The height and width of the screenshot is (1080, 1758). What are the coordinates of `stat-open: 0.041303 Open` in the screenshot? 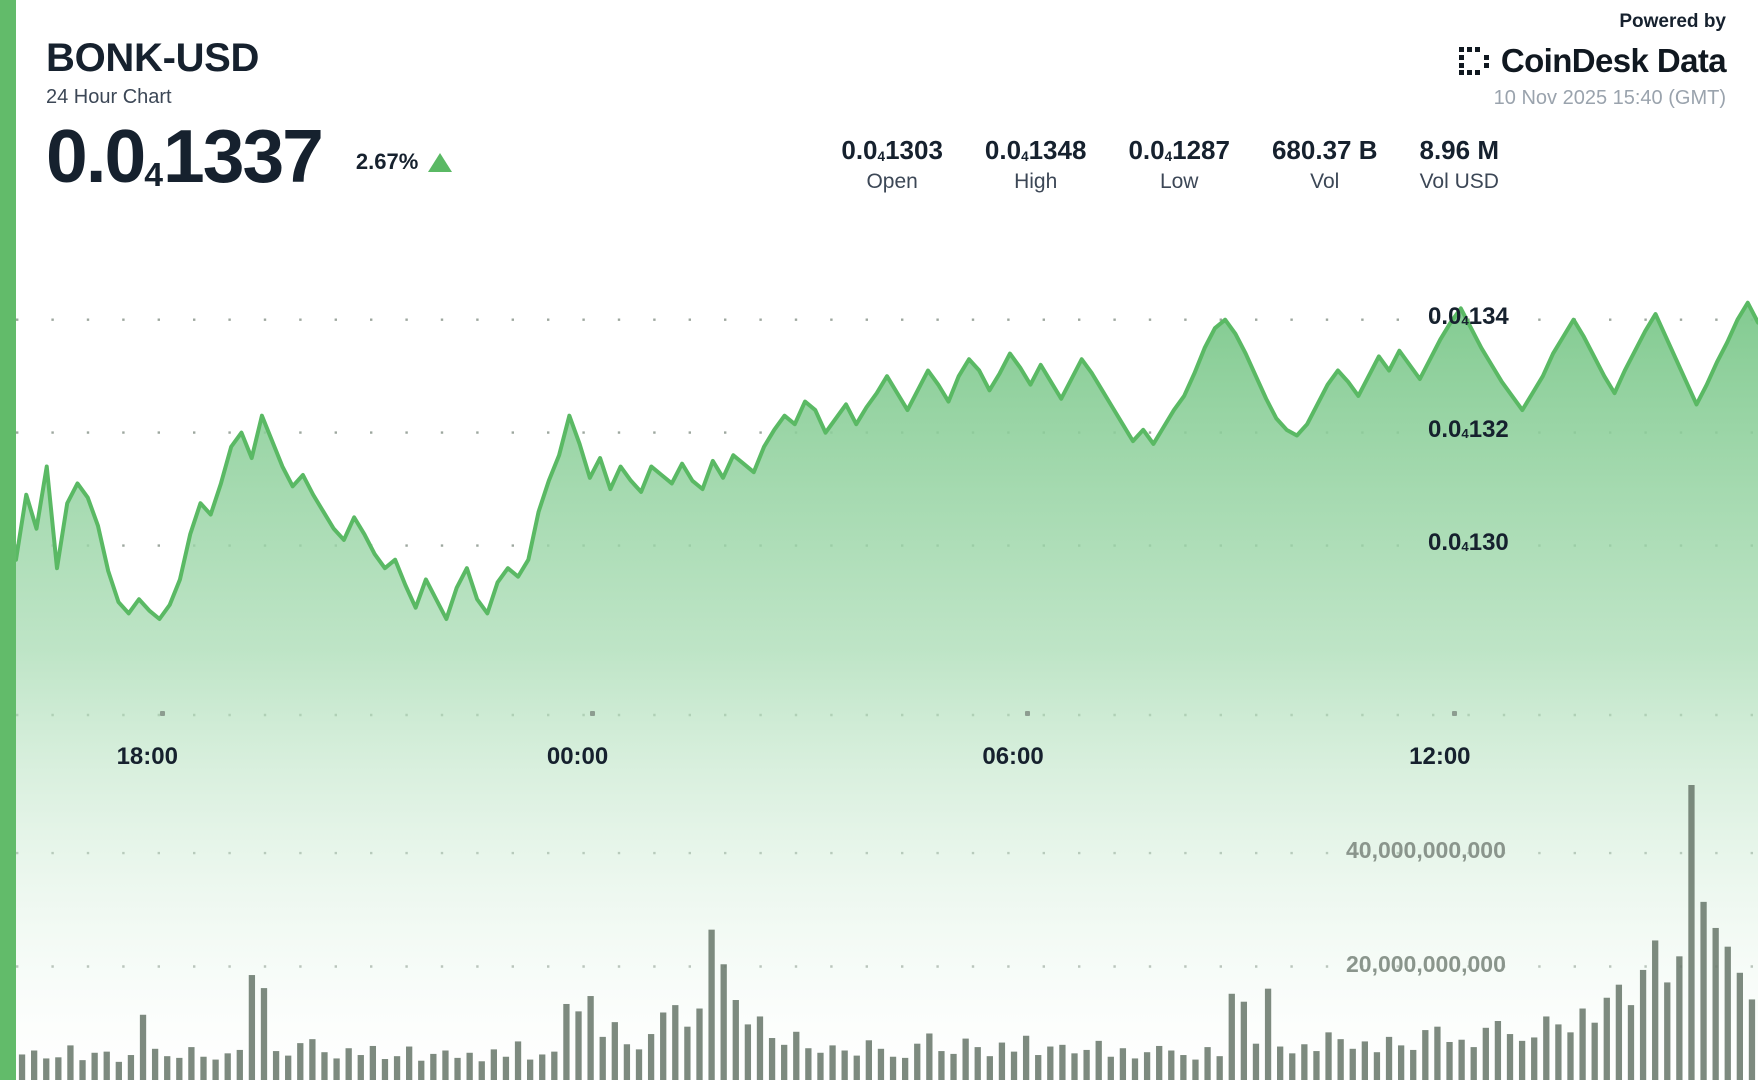 It's located at (892, 164).